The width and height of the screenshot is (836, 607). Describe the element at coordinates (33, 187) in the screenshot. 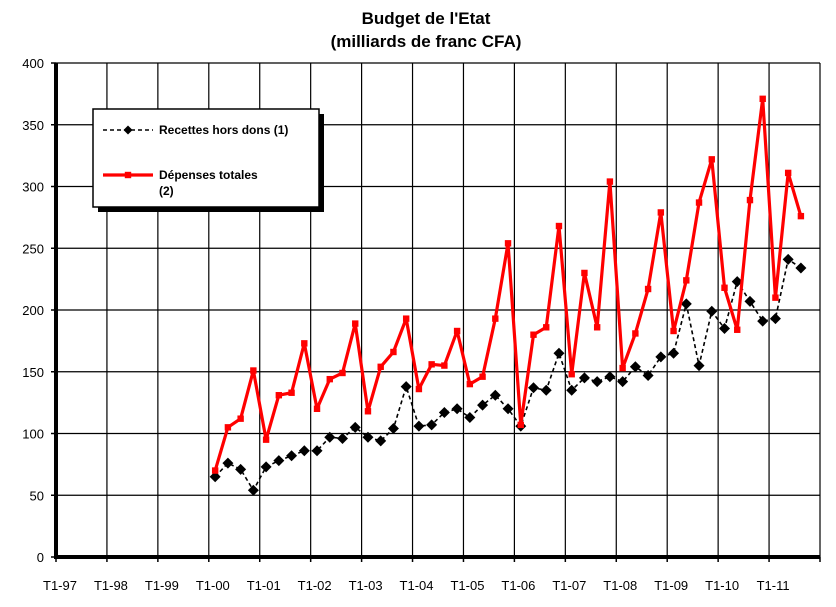

I see `y-tick-label: 300` at that location.